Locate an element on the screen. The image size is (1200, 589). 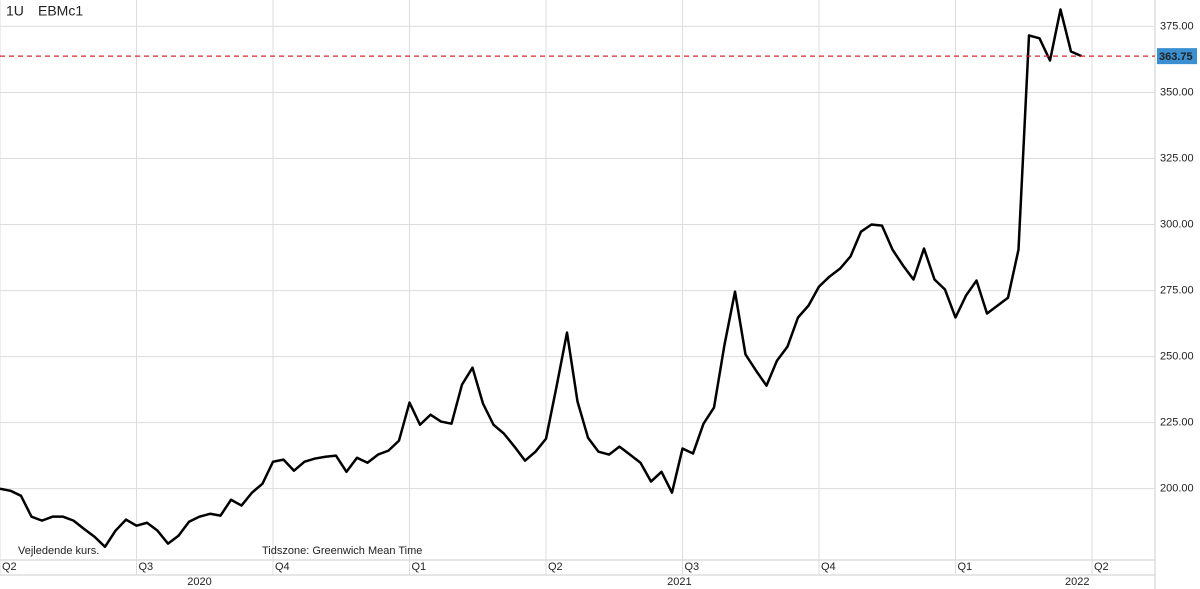
symbol: EBMc1 is located at coordinates (60, 11).